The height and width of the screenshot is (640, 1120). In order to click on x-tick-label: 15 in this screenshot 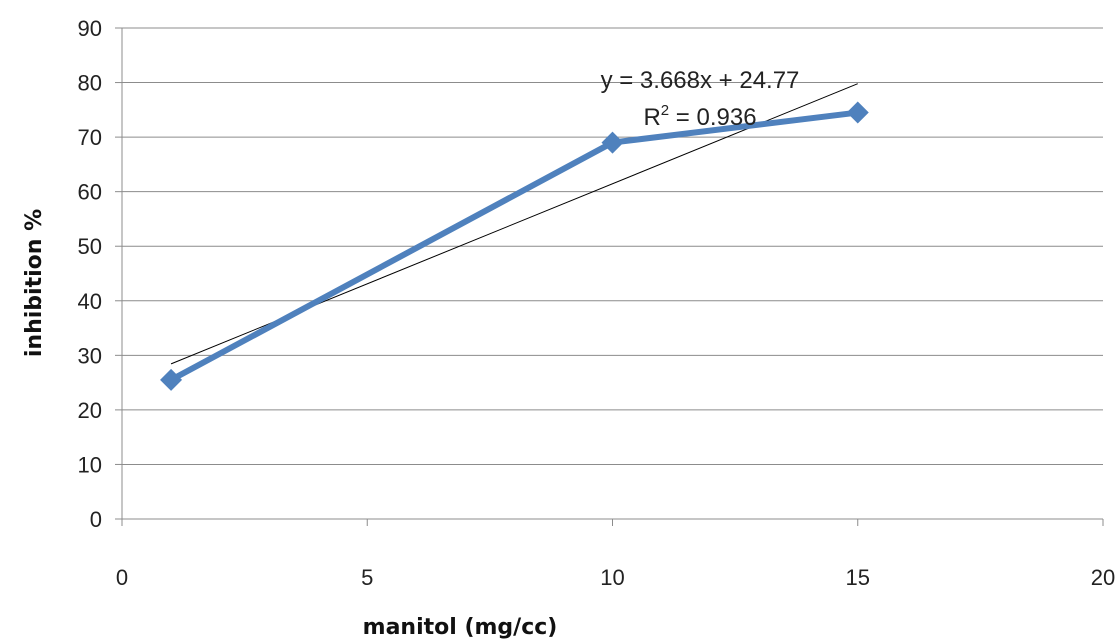, I will do `click(858, 577)`.